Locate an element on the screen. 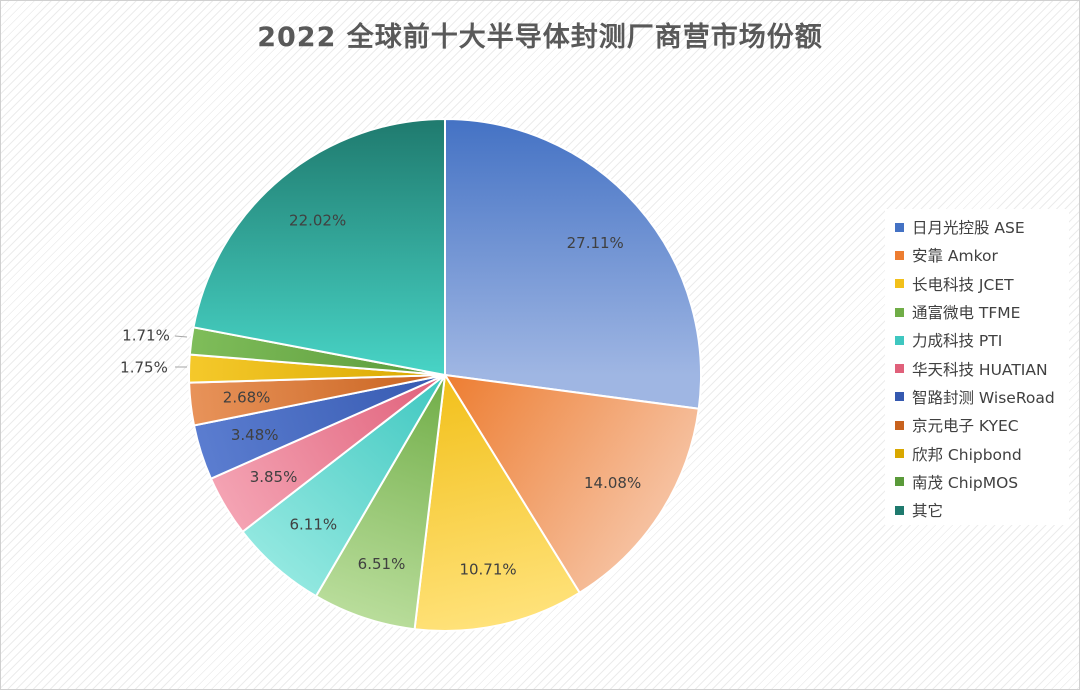  legend-item: 日月光控股 ASE is located at coordinates (982, 227).